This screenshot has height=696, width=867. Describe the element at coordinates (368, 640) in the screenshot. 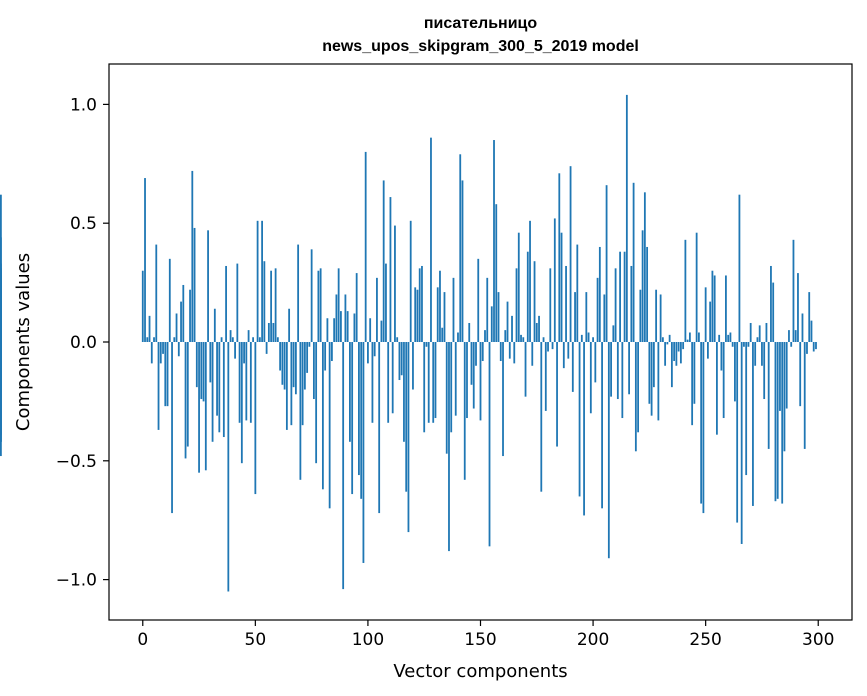

I see `x-tick-label: 100` at that location.